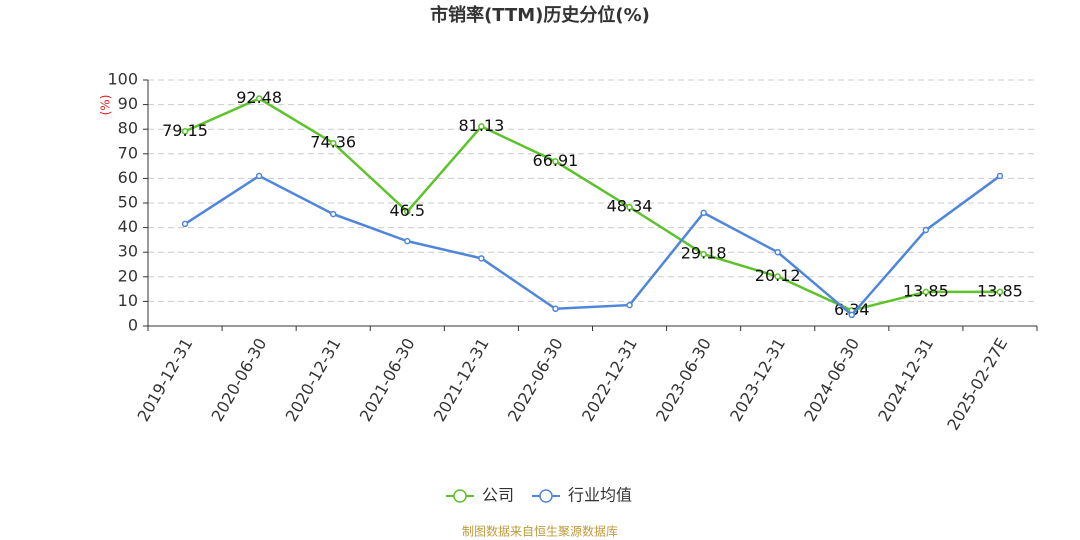 This screenshot has width=1080, height=540. I want to click on y-tick-label: 80, so click(128, 128).